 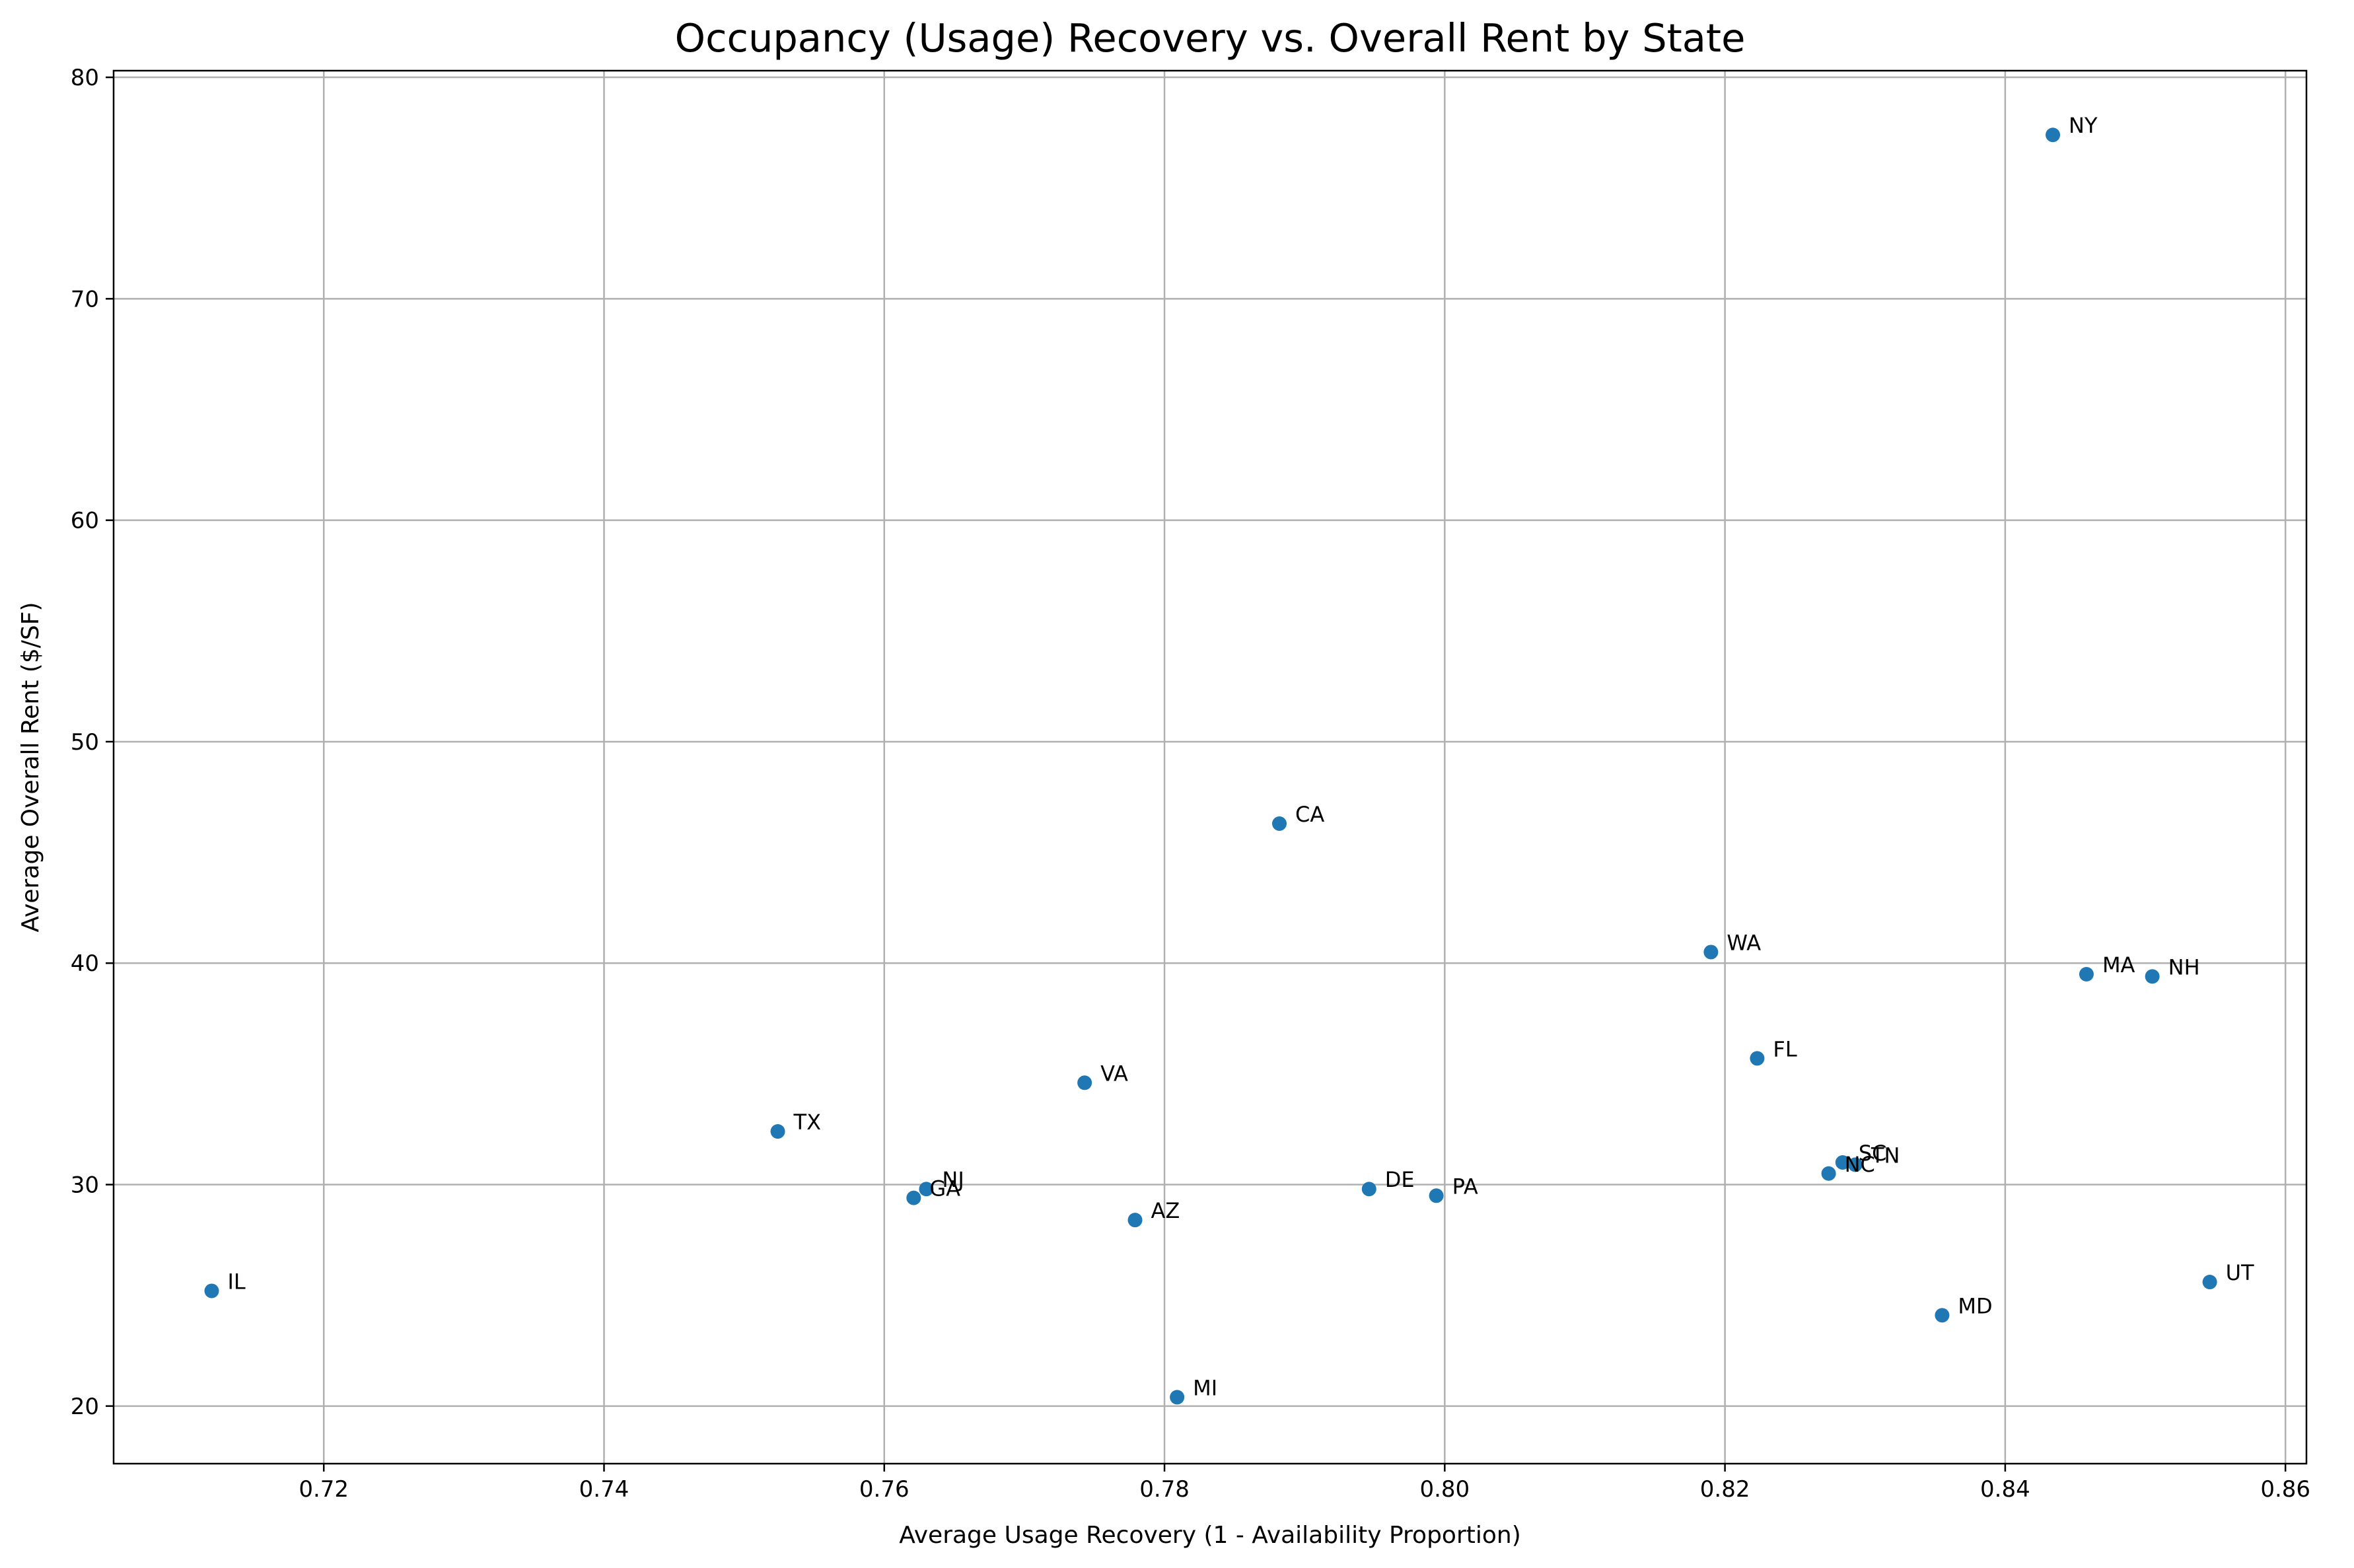 What do you see at coordinates (1437, 1195) in the screenshot?
I see `data-point-pa` at bounding box center [1437, 1195].